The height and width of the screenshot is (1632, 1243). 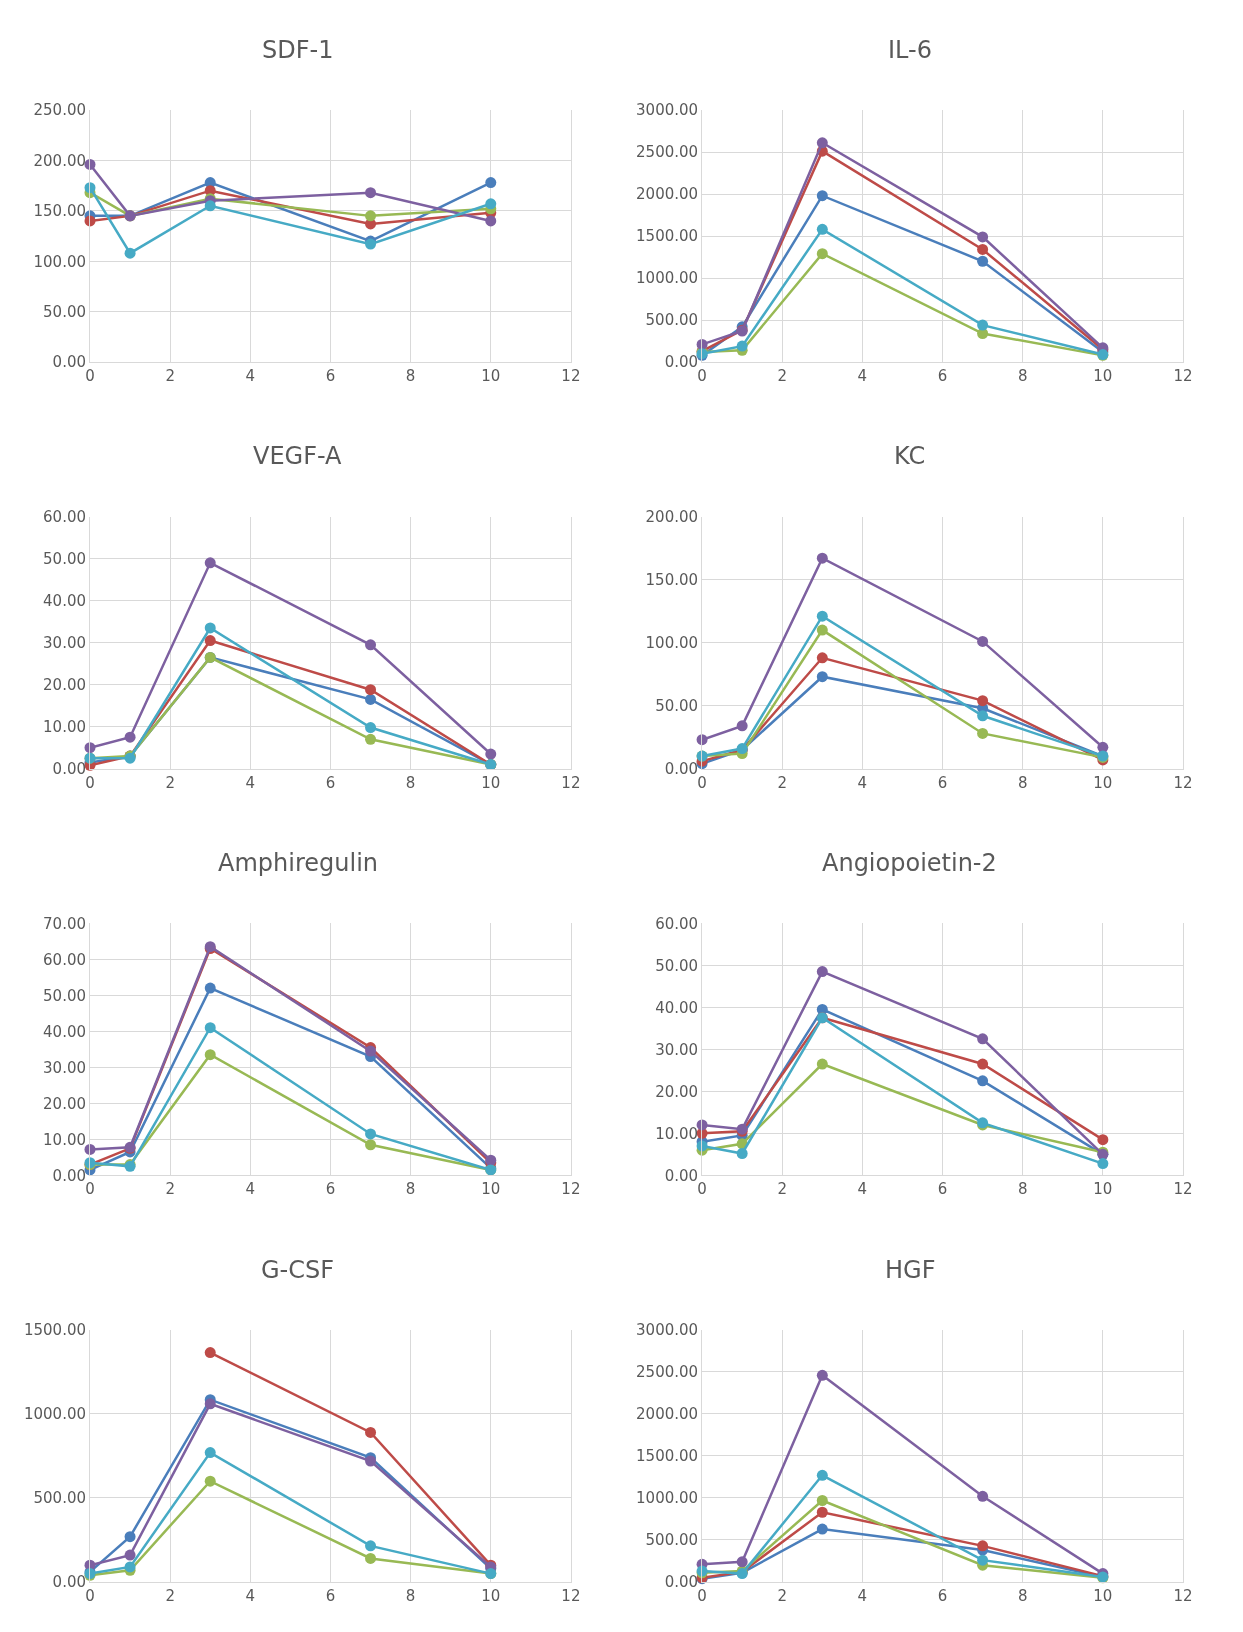 I want to click on y-tick-label: 40.00, so click(x=677, y=1007).